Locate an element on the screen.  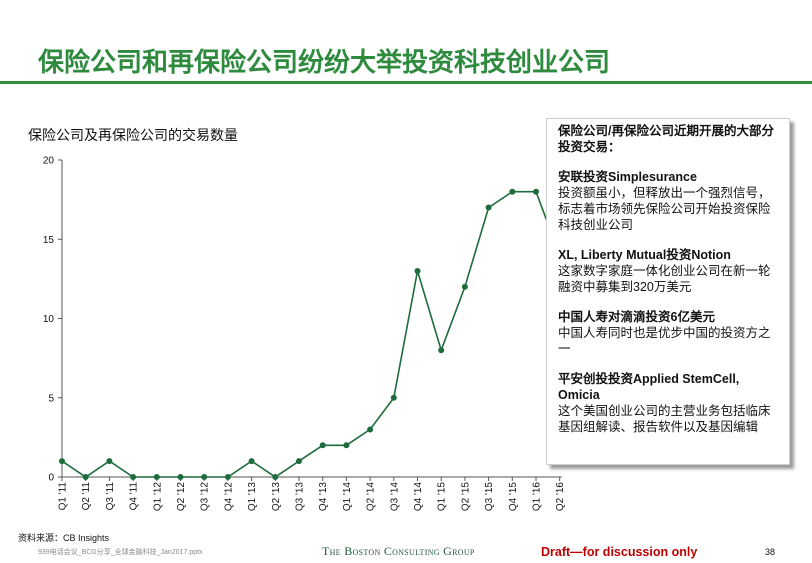
x-tick-label: Q4 '15 is located at coordinates (513, 497).